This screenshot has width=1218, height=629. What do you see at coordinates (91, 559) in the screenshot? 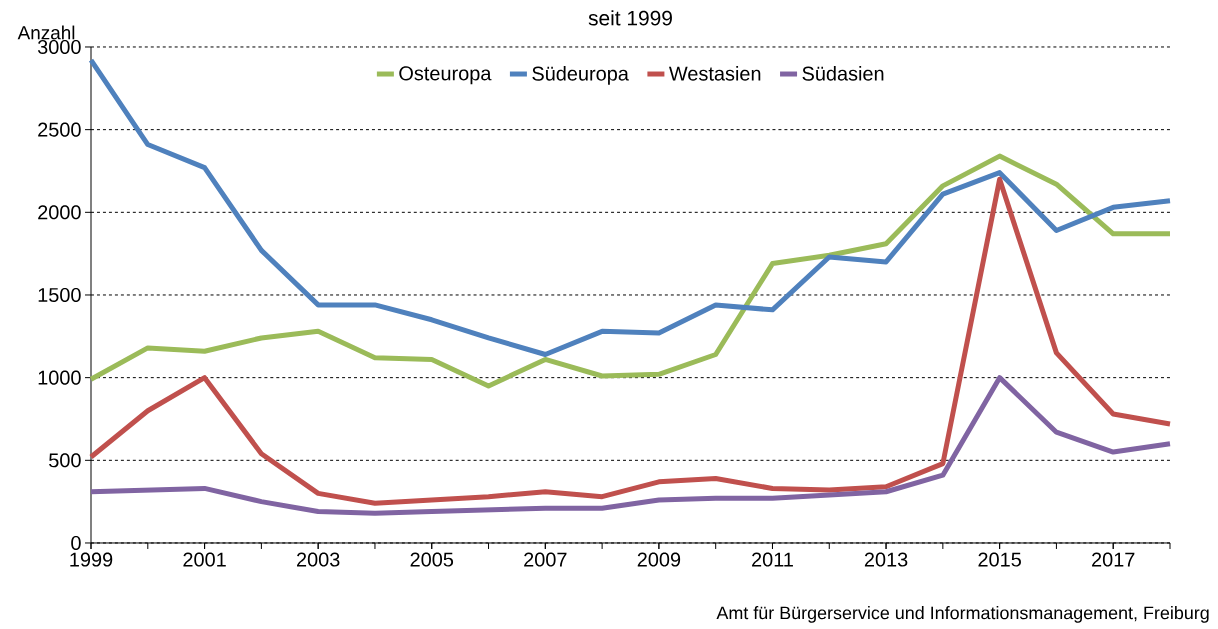
I see `x-tick-label: 1999` at bounding box center [91, 559].